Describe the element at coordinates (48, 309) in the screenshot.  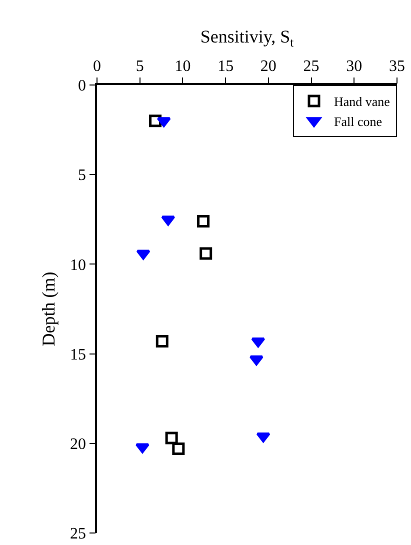
I see `y-axis-title: Depth (m)` at that location.